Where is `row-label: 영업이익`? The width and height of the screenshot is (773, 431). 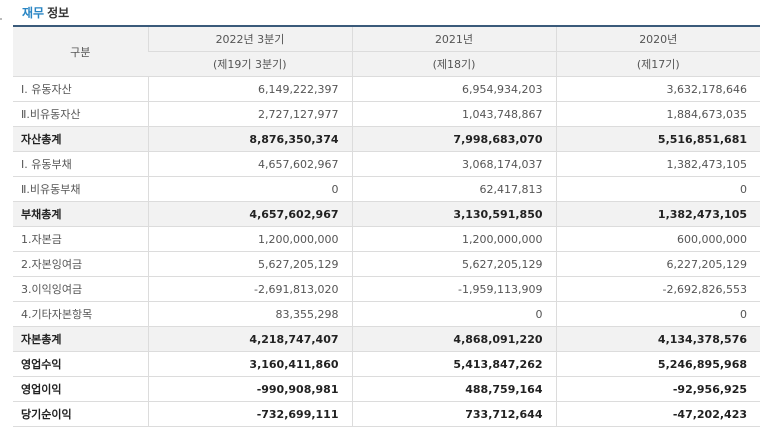 row-label: 영업이익 is located at coordinates (80, 389).